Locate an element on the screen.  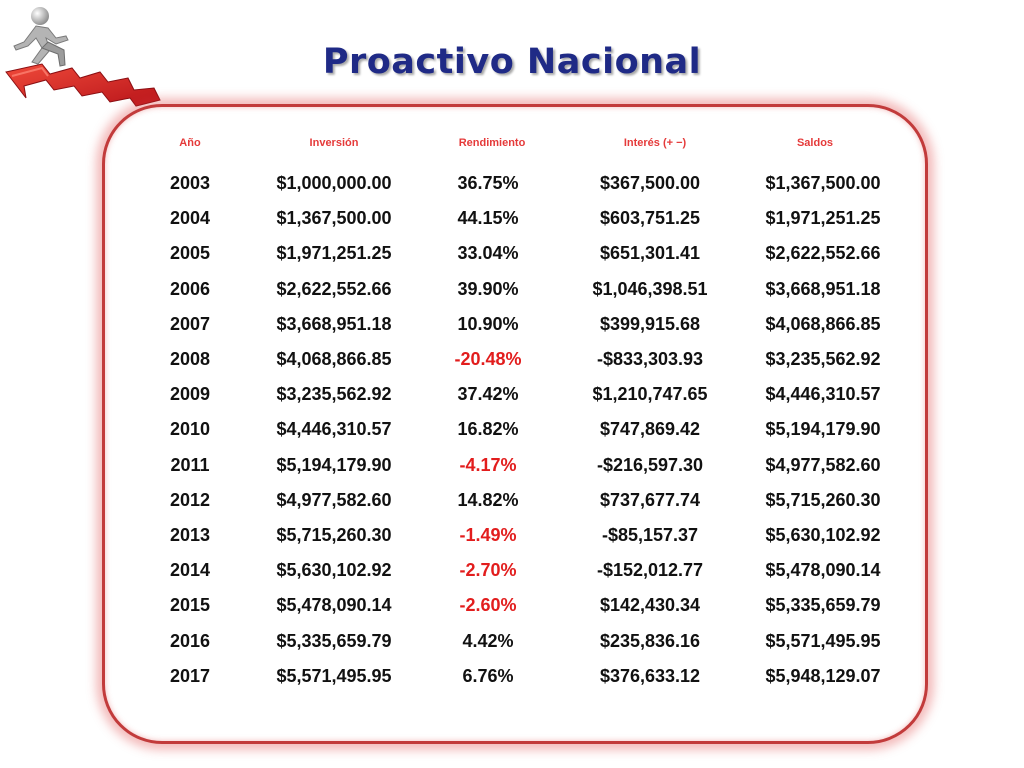
page-title: Proactivo Nacional is located at coordinates (512, 62).